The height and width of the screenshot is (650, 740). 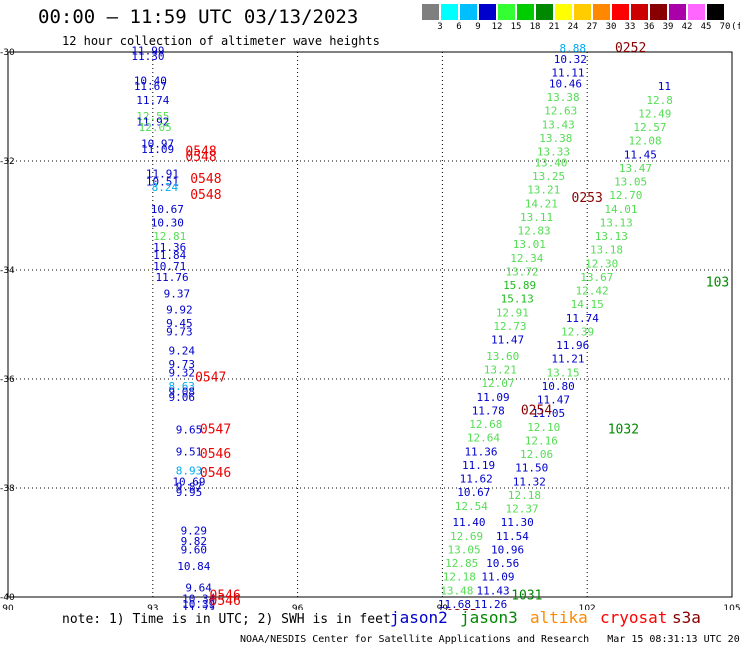 I want to click on wave-height-value: 12.16, so click(x=541, y=440).